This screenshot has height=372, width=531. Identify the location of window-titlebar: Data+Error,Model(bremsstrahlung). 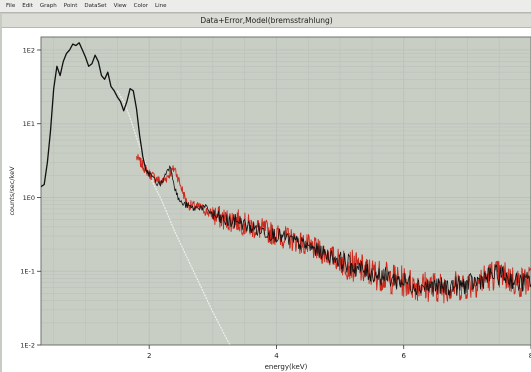
(266, 21).